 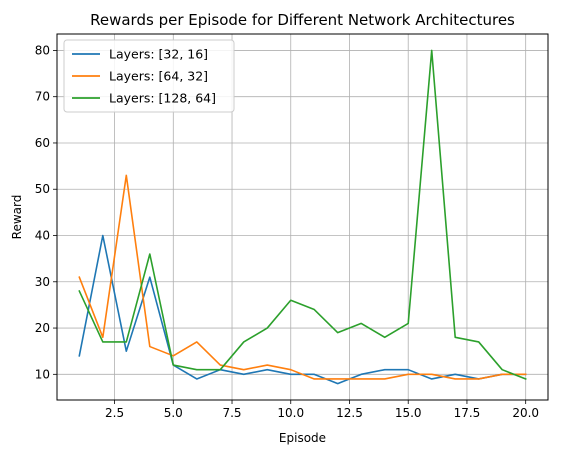 What do you see at coordinates (173, 413) in the screenshot?
I see `x-tick-label: 5.0` at bounding box center [173, 413].